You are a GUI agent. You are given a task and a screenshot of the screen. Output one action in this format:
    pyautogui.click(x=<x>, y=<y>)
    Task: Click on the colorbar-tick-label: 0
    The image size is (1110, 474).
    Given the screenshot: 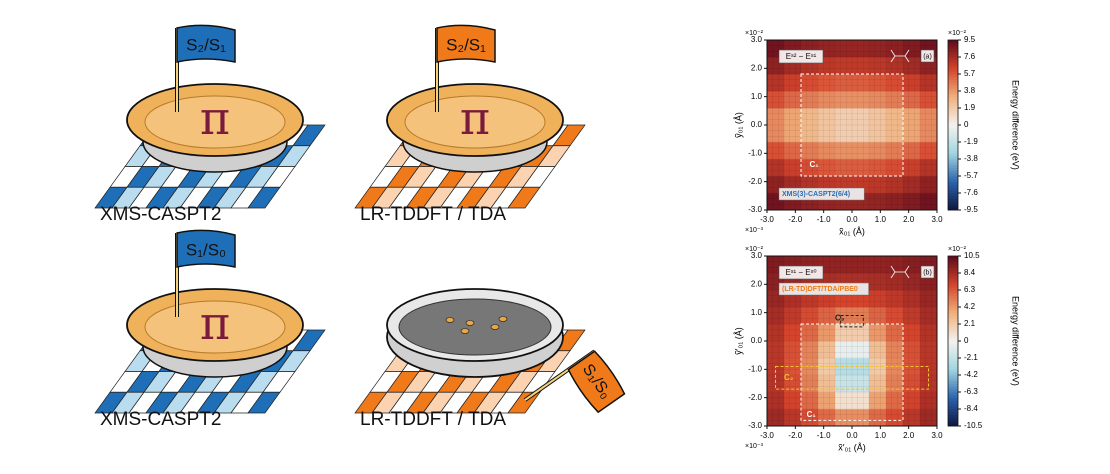 What is the action you would take?
    pyautogui.click(x=966, y=124)
    